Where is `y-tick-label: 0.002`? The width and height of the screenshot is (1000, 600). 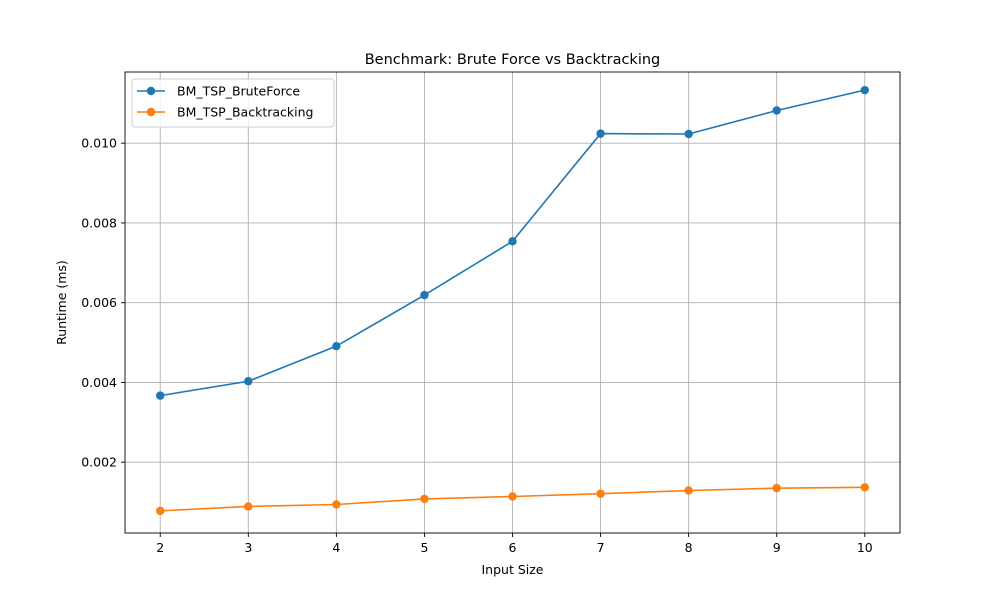 y-tick-label: 0.002 is located at coordinates (99, 462).